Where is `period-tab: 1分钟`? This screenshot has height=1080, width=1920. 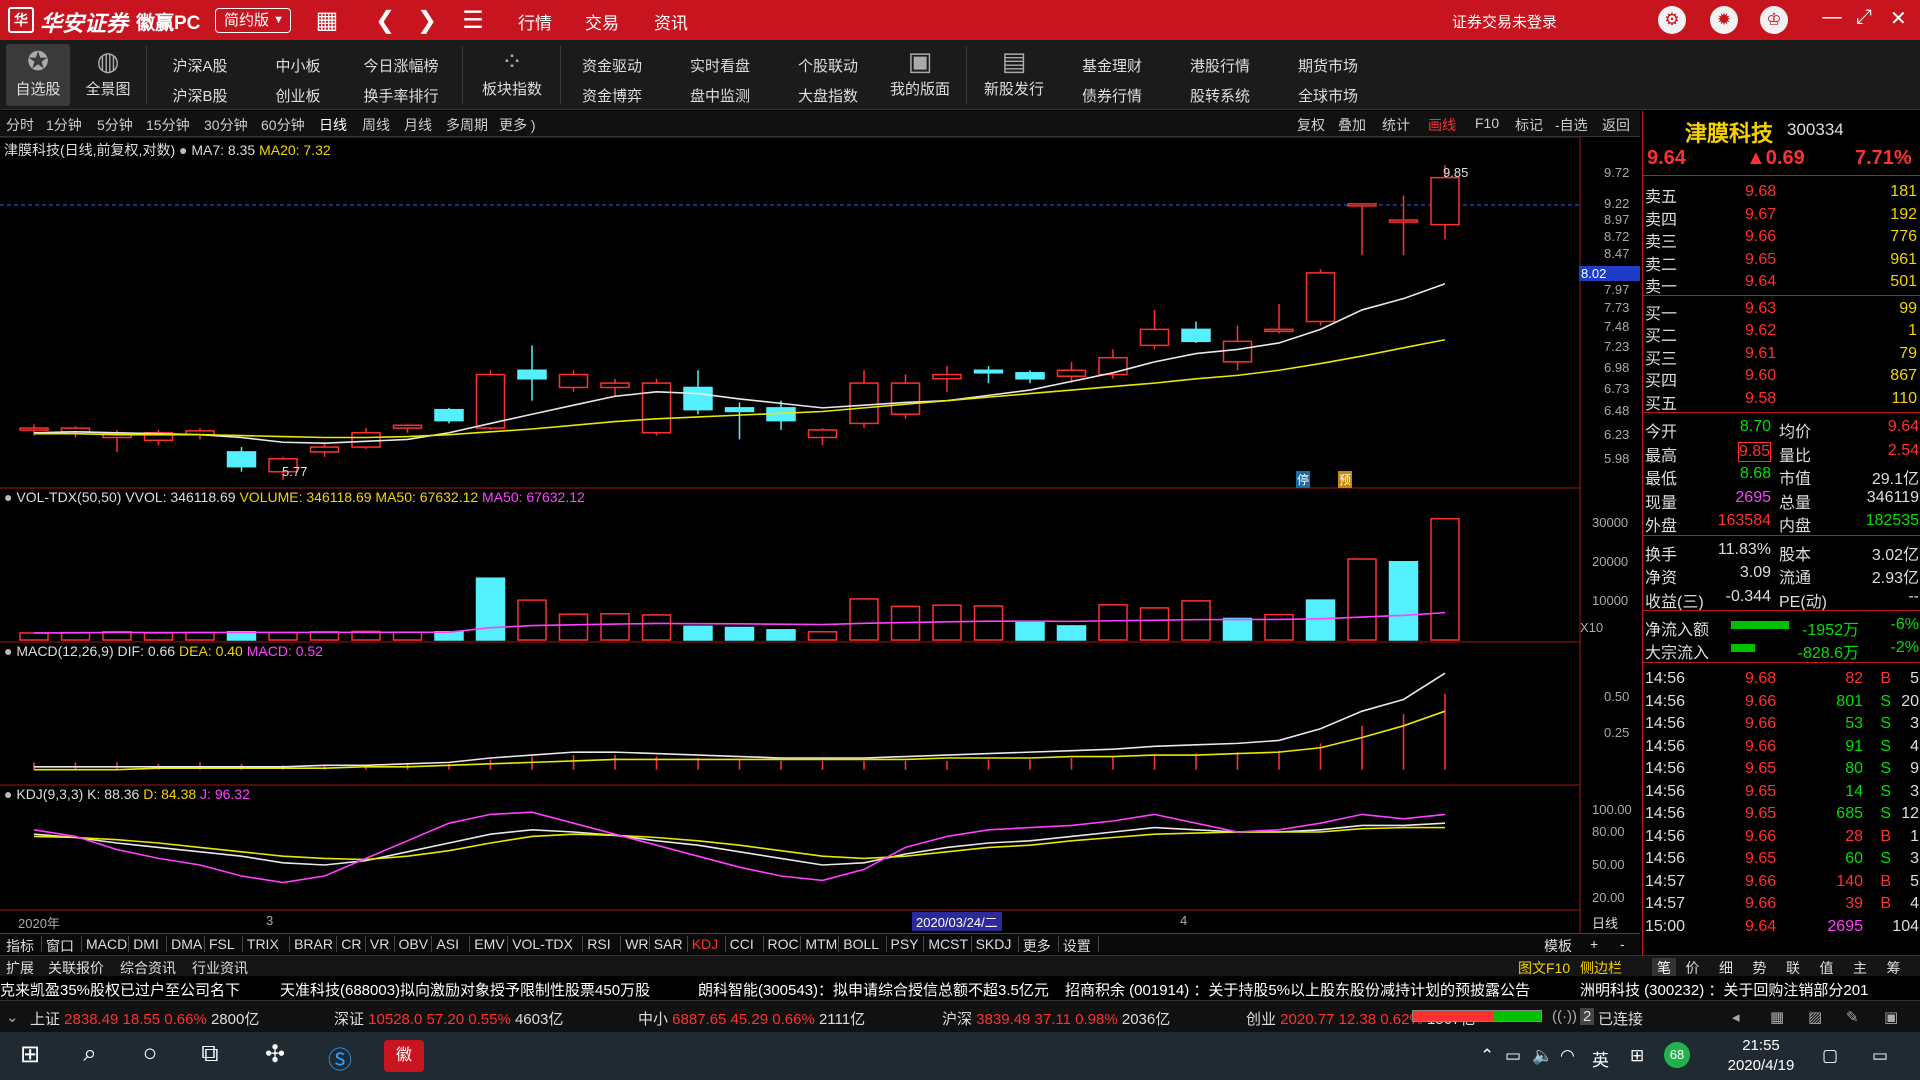
period-tab: 1分钟 is located at coordinates (64, 125).